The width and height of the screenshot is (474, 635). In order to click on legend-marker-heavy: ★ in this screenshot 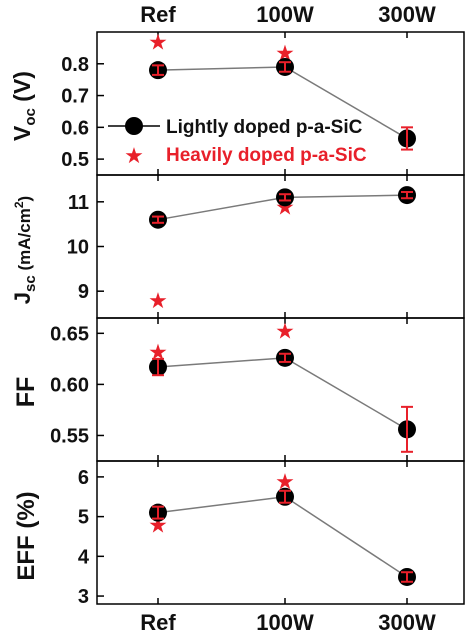, I will do `click(134, 156)`.